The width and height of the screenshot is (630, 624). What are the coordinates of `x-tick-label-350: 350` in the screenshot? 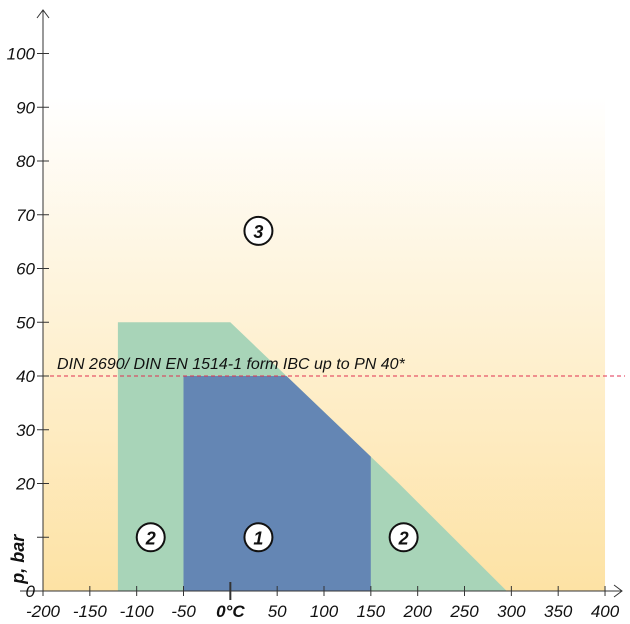 It's located at (558, 611).